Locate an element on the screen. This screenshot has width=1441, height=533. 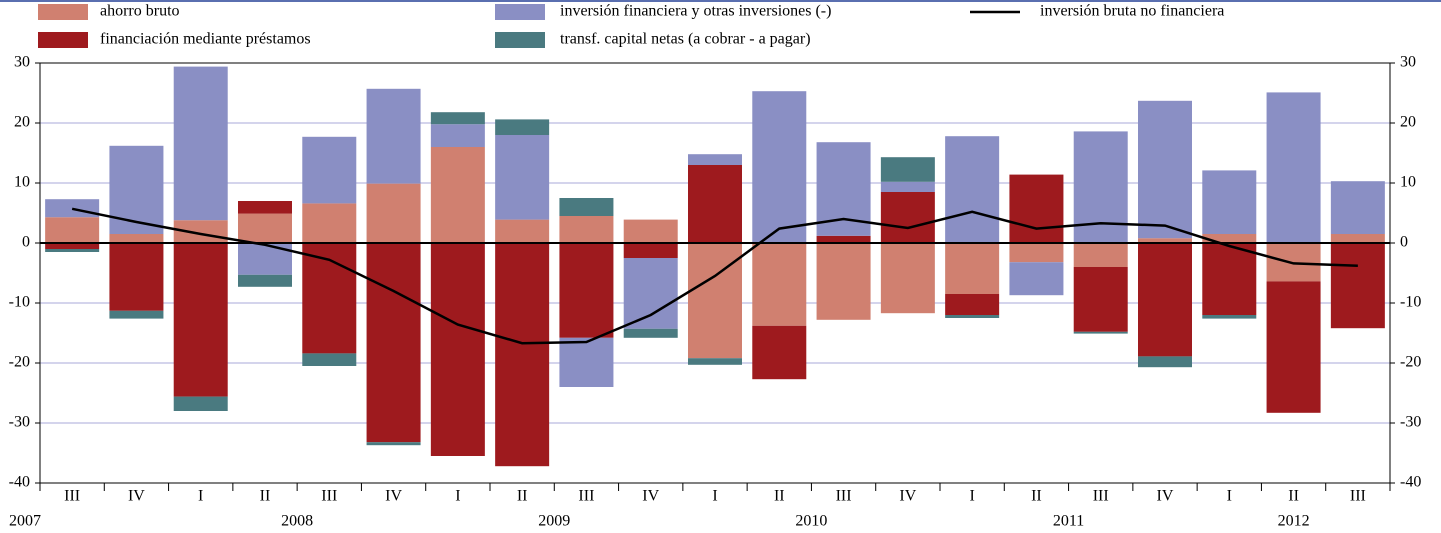
year-label: 2012 is located at coordinates (1294, 521).